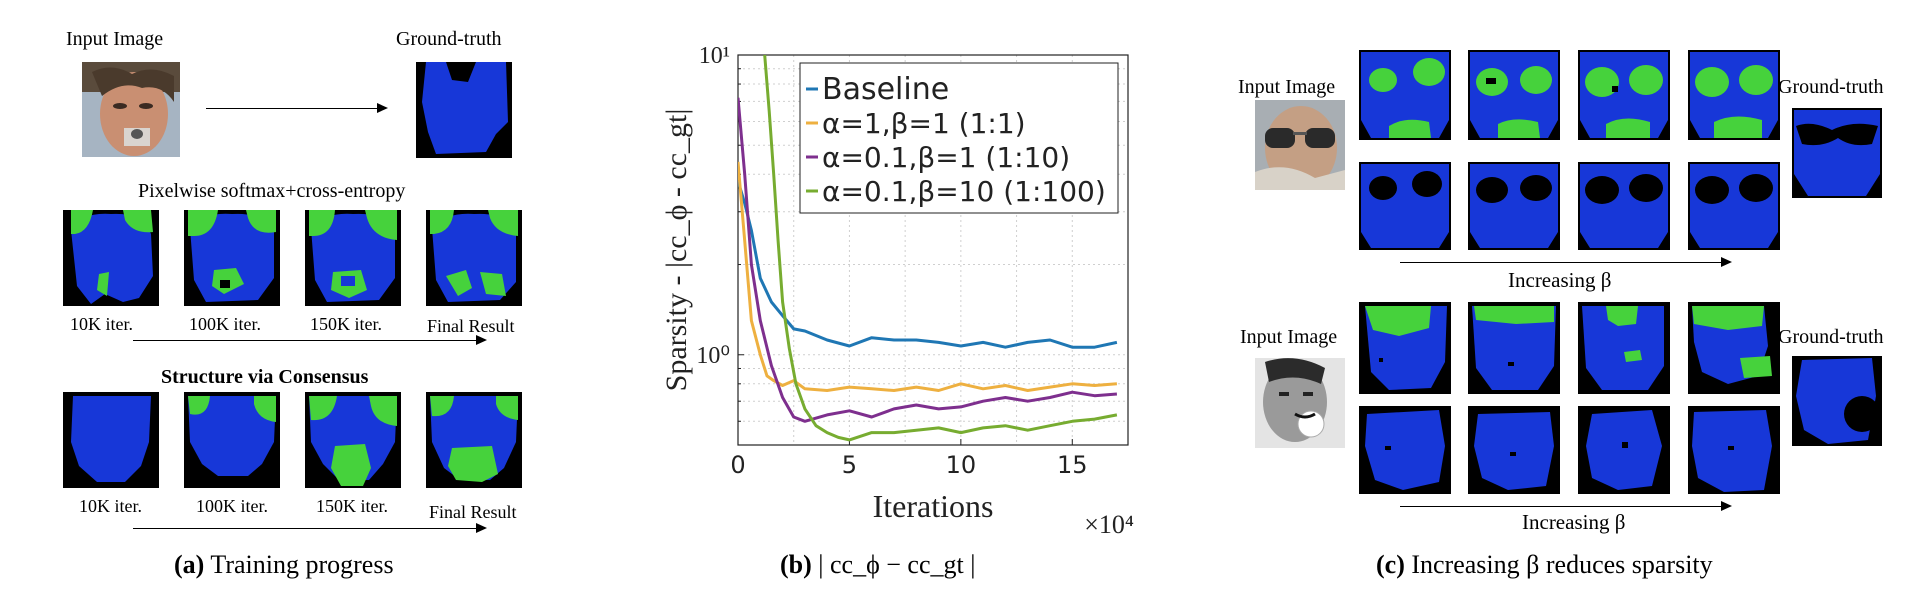  What do you see at coordinates (464, 110) in the screenshot?
I see `ground-truth-mask` at bounding box center [464, 110].